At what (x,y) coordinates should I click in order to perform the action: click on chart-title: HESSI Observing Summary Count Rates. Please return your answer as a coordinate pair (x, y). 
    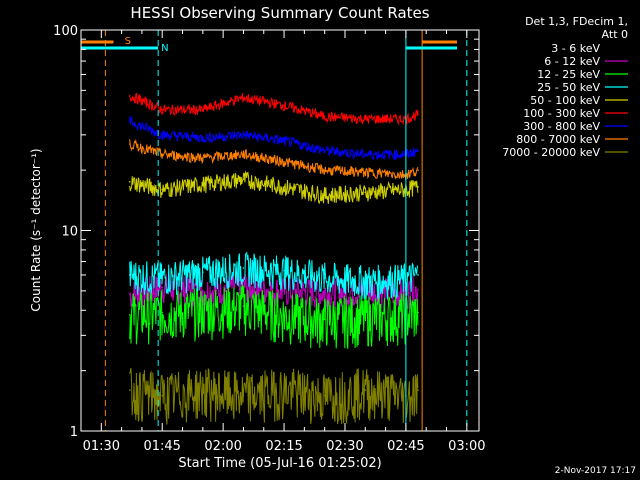
    Looking at the image, I should click on (279, 13).